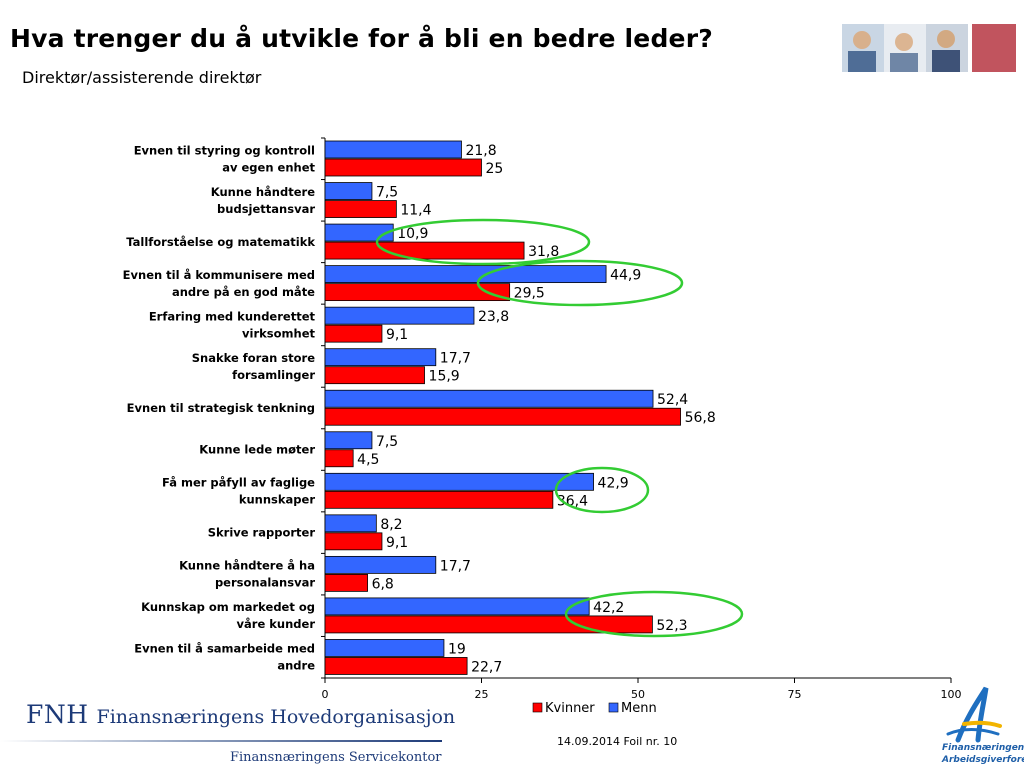 This screenshot has width=1024, height=768. What do you see at coordinates (57, 714) in the screenshot?
I see `fnh-logo-abbr: FNH` at bounding box center [57, 714].